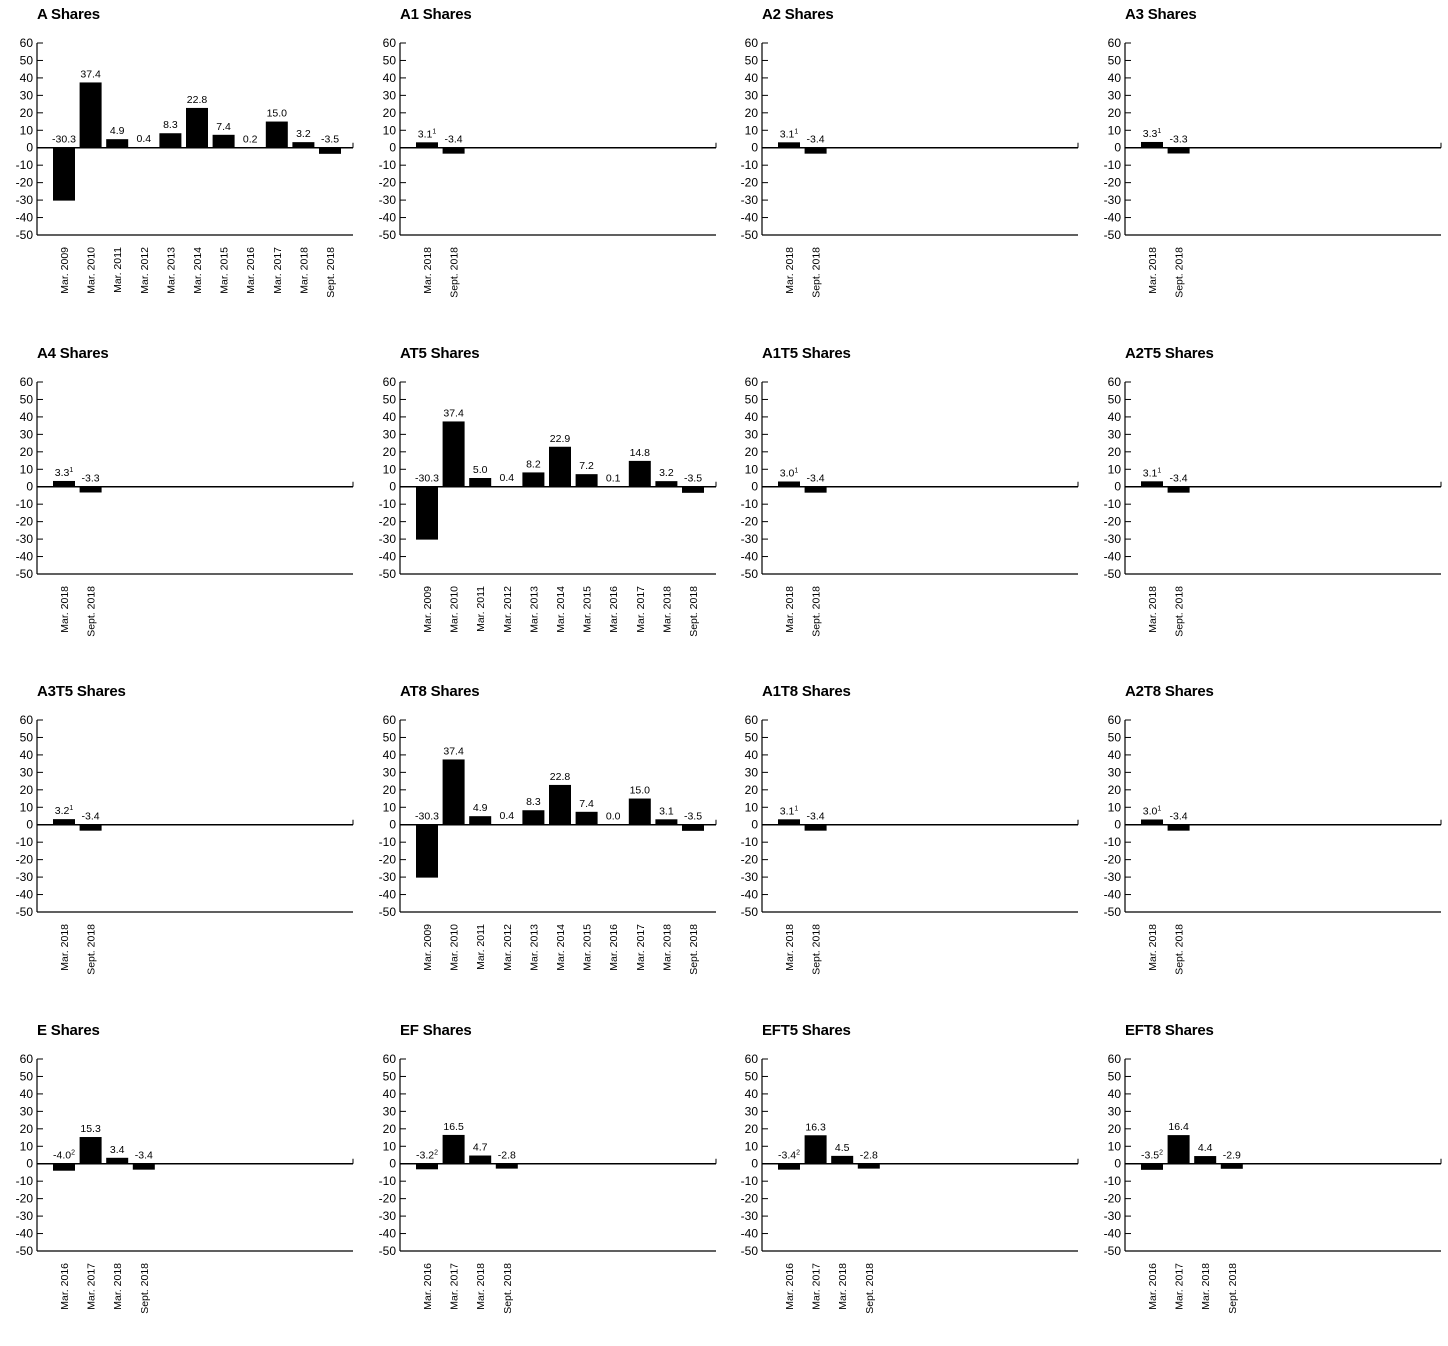 This screenshot has height=1346, width=1448. Describe the element at coordinates (815, 1127) in the screenshot. I see `data-label: 16.3` at that location.